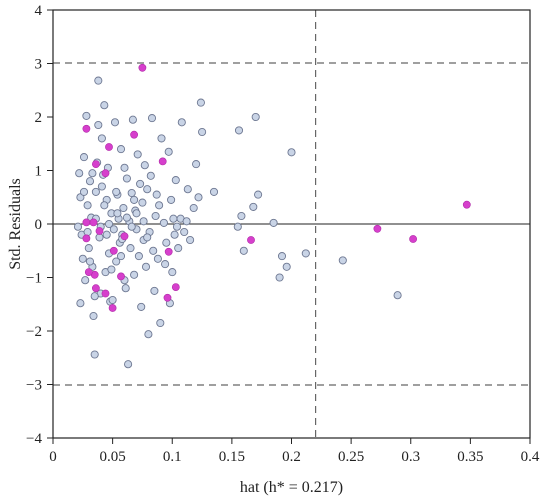 The width and height of the screenshot is (550, 503). Describe the element at coordinates (34, 332) in the screenshot. I see `y-tick-label: −2` at that location.